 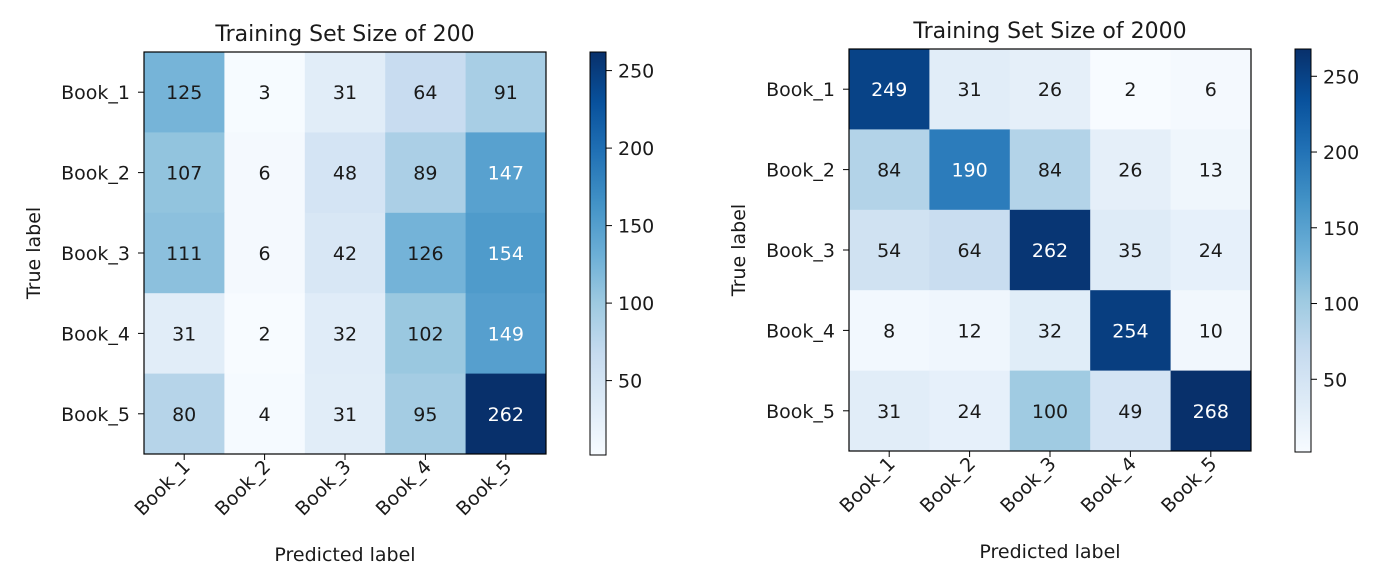 I want to click on cell-value-label: 254, so click(x=1130, y=331).